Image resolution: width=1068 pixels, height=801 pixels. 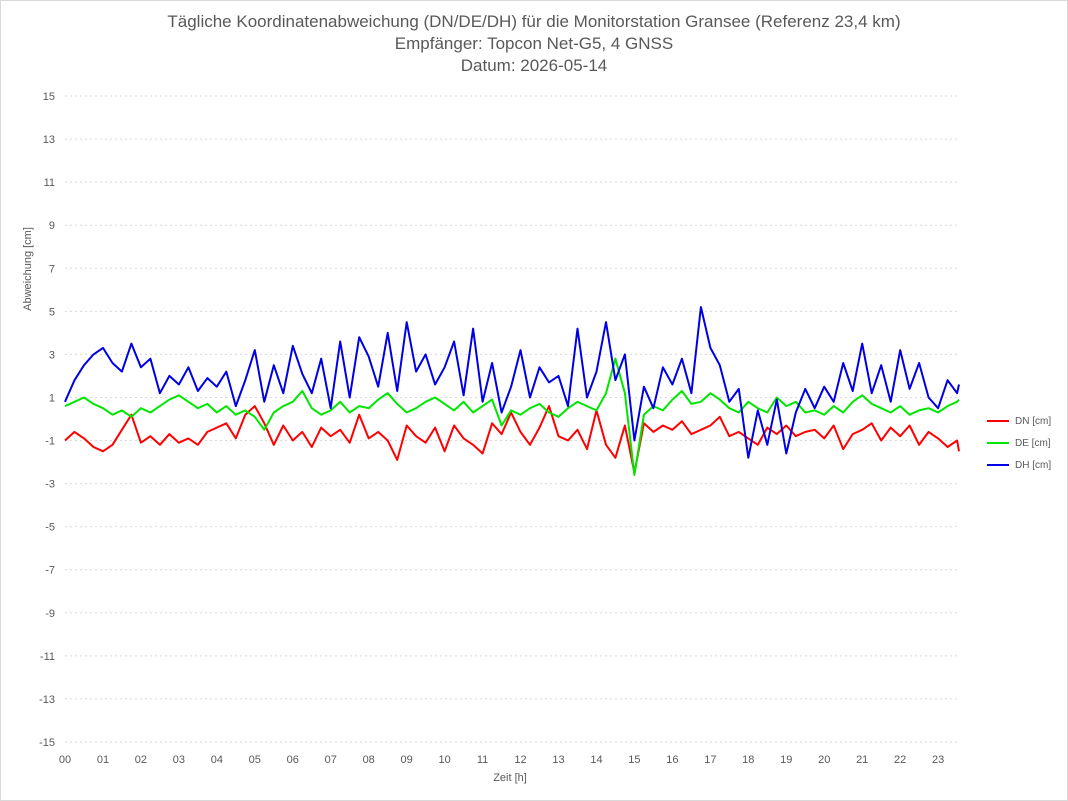 What do you see at coordinates (255, 760) in the screenshot?
I see `x-tick-label: 05` at bounding box center [255, 760].